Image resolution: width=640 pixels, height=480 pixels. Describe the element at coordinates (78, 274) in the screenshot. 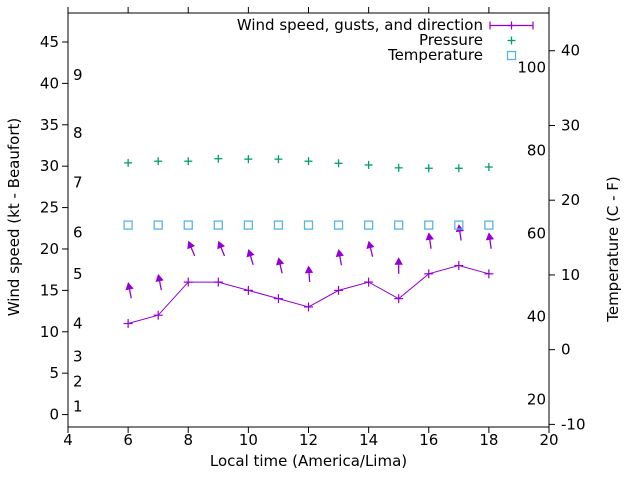

I see `beaufort-label: 5` at that location.